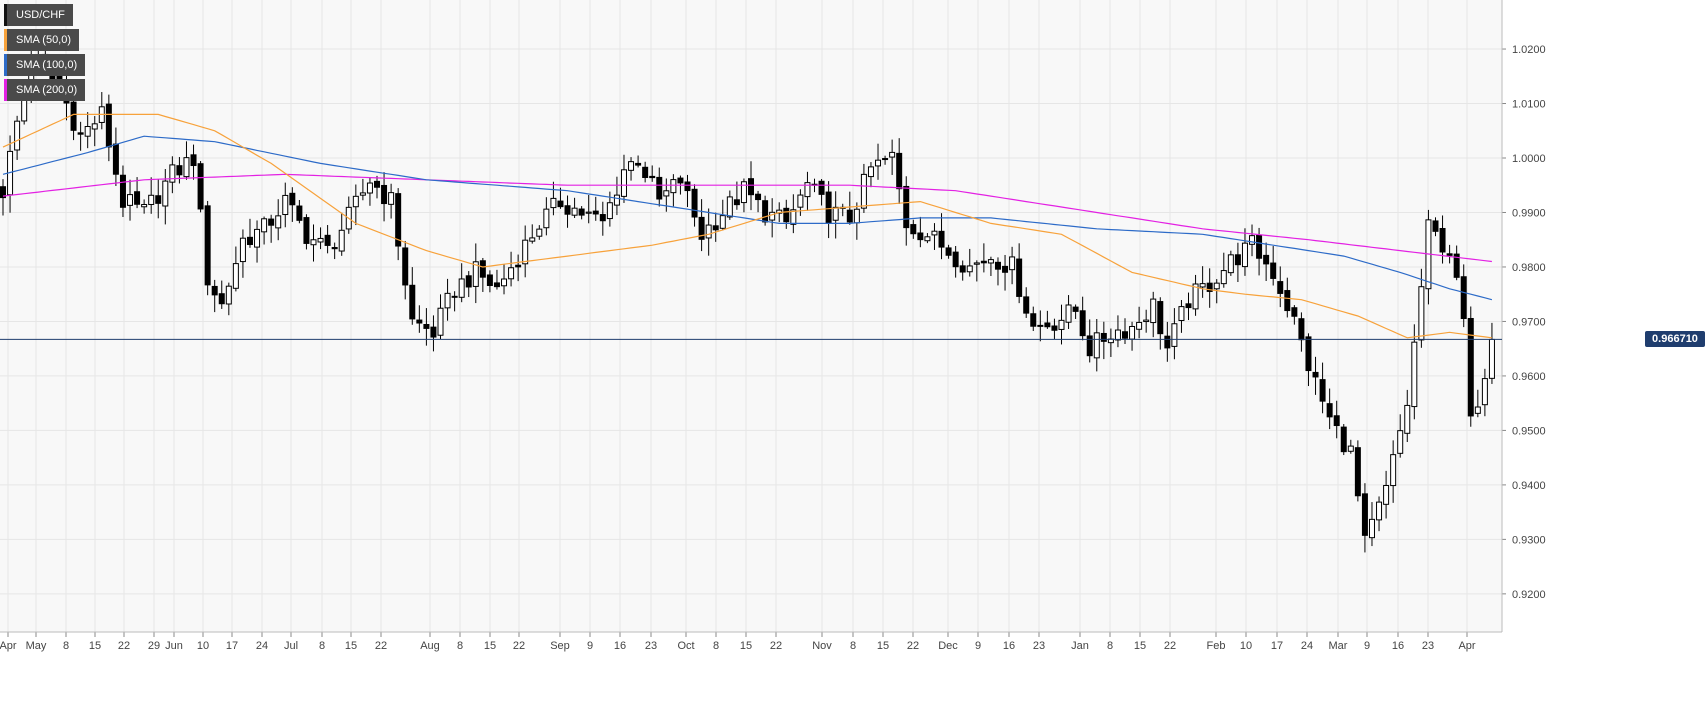 Image resolution: width=1707 pixels, height=712 pixels. What do you see at coordinates (1529, 159) in the screenshot?
I see `y-tick-label: 1.0000` at bounding box center [1529, 159].